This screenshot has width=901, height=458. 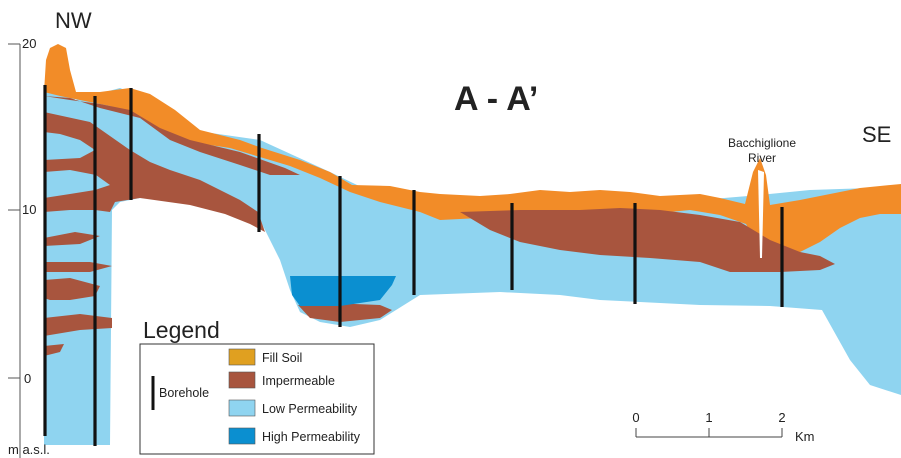 What do you see at coordinates (27, 378) in the screenshot?
I see `elevation-tick-0: 0` at bounding box center [27, 378].